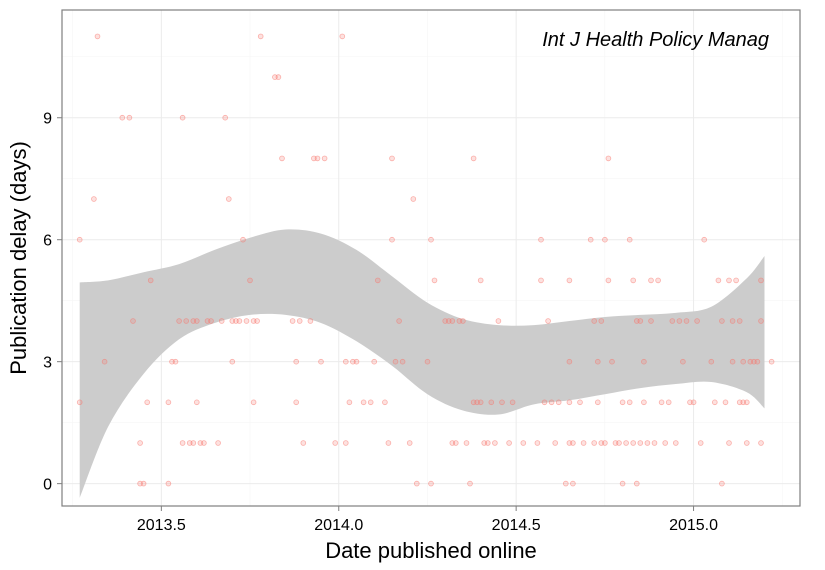  What do you see at coordinates (47, 485) in the screenshot?
I see `y-tick-label: 0` at bounding box center [47, 485].